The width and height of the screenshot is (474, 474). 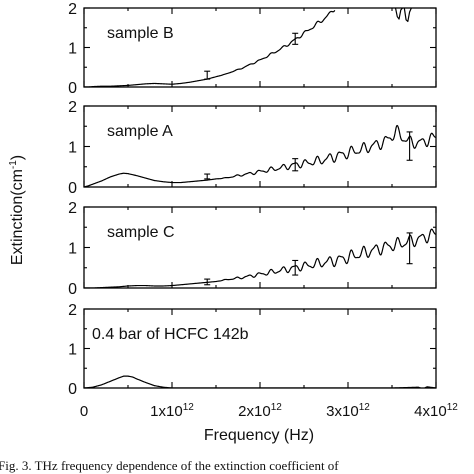 What do you see at coordinates (260, 411) in the screenshot?
I see `x-tick-label: 2x10¹²` at bounding box center [260, 411].